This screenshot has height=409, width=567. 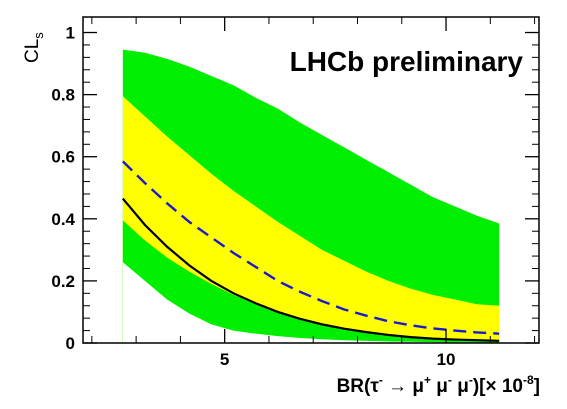 What do you see at coordinates (63, 219) in the screenshot?
I see `y-tick-label: 0.4` at bounding box center [63, 219].